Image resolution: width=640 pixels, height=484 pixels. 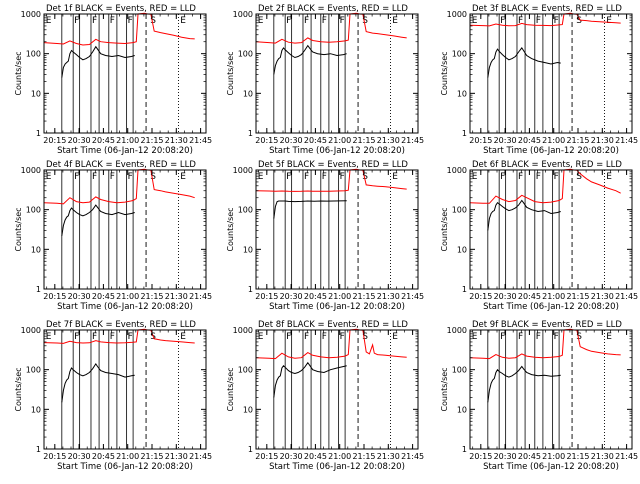 I want to click on panel-title: Det 5f BLACK = Events, RED = LLD, so click(x=333, y=165).